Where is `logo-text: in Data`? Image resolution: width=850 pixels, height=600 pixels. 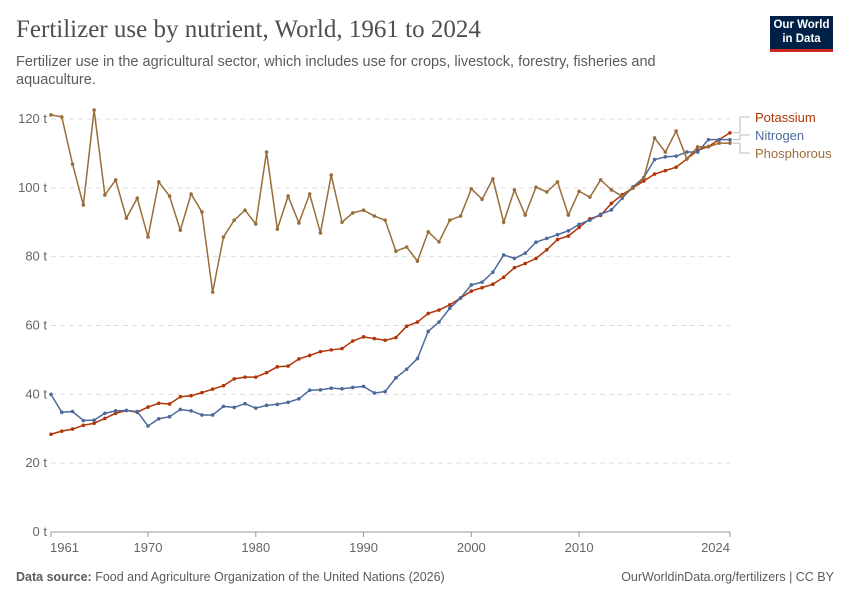
logo-text: in Data is located at coordinates (801, 39).